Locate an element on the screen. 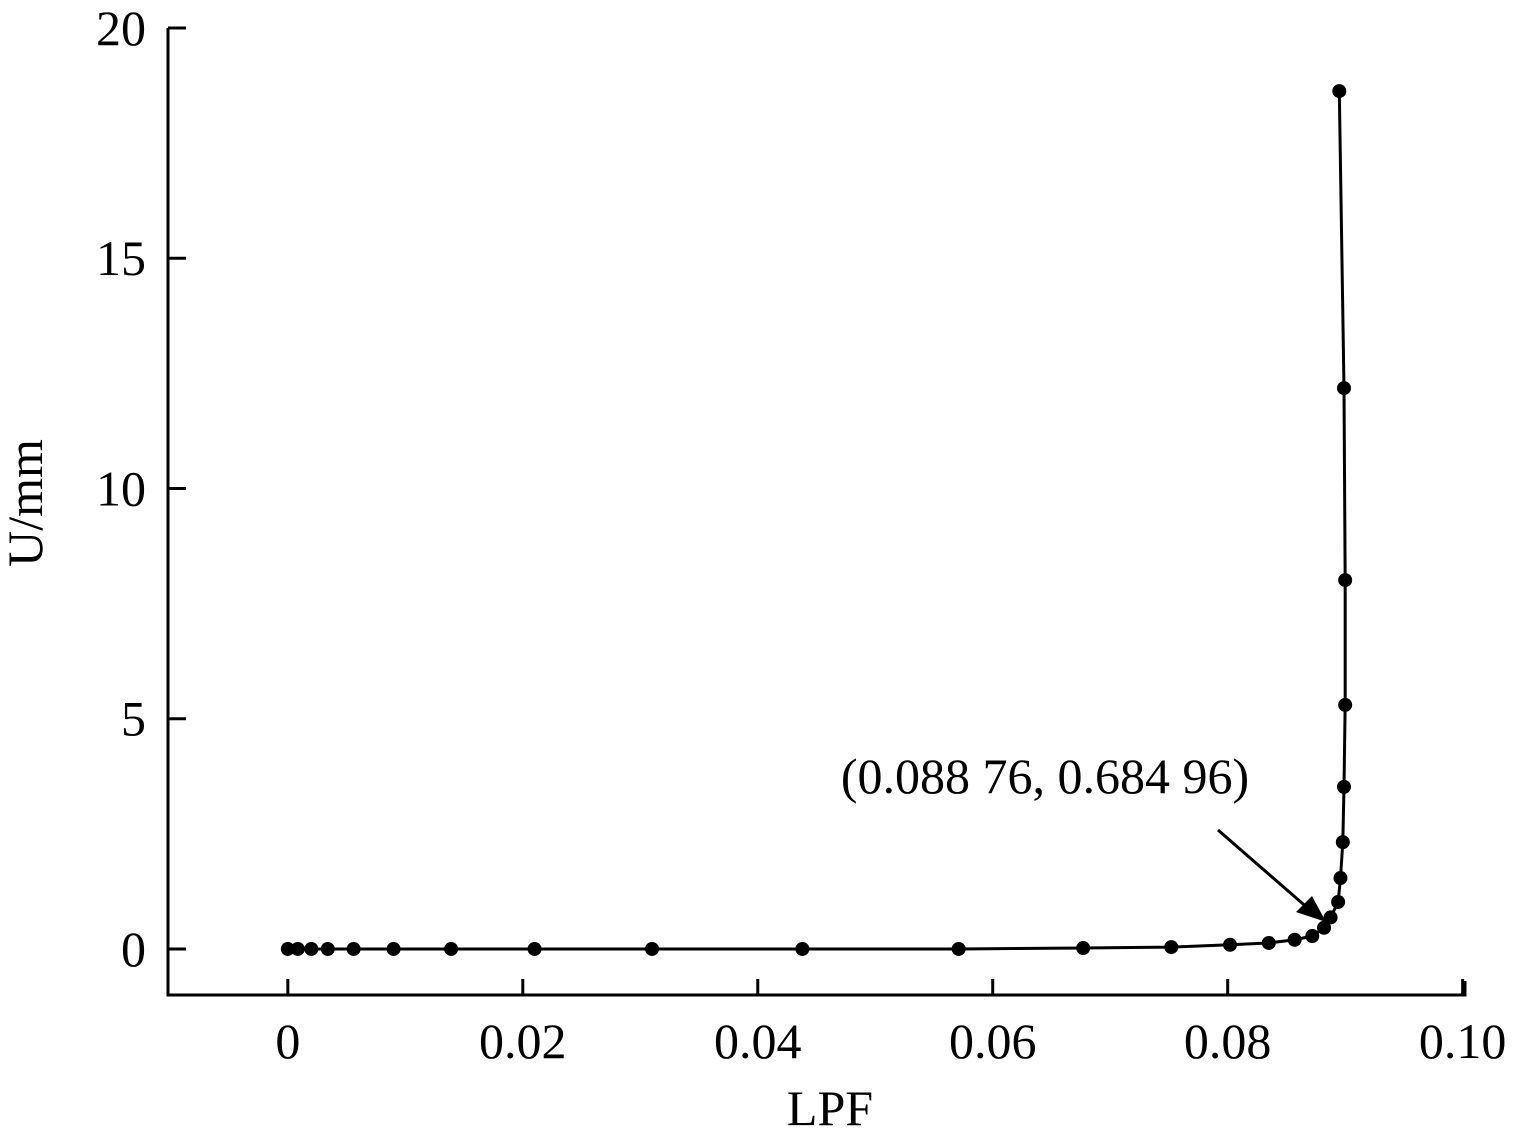 This screenshot has width=1518, height=1148. annotation: (0.088 76, 0.684 96) is located at coordinates (1045, 776).